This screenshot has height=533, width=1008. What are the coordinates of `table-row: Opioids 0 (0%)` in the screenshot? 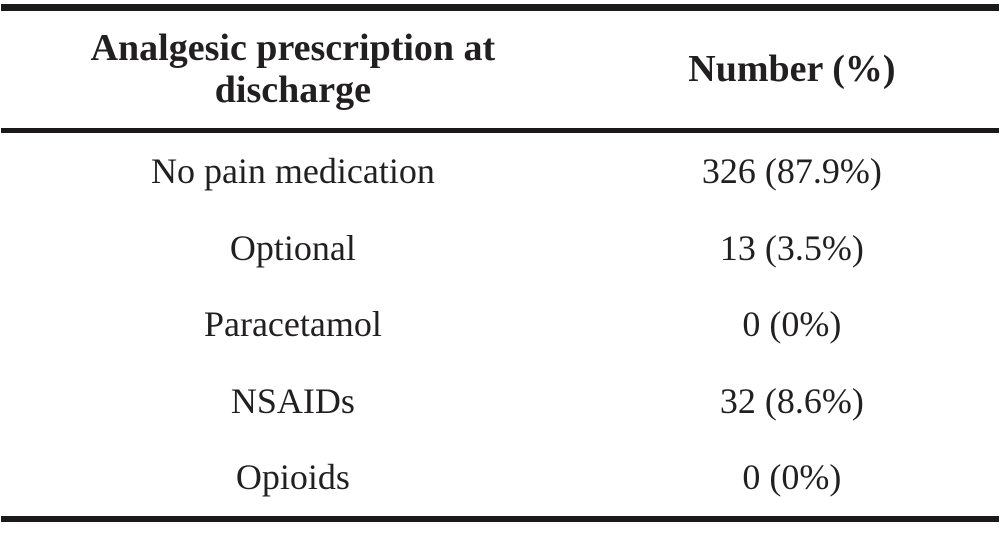 It's located at (500, 477).